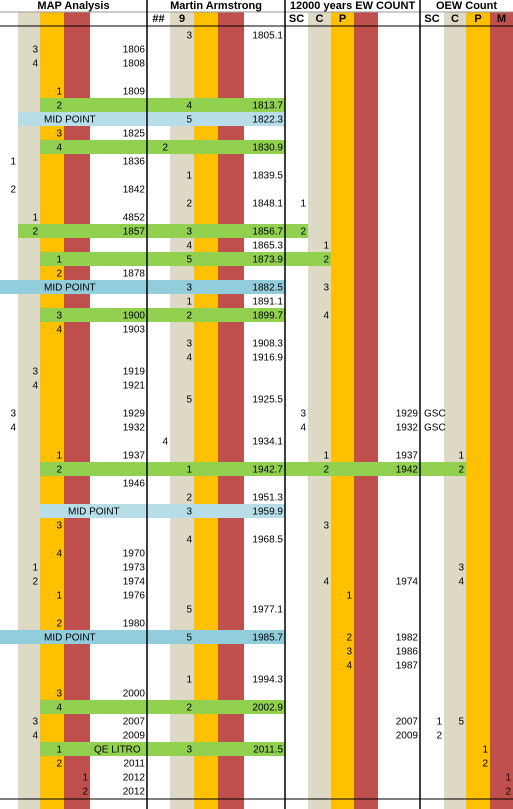  What do you see at coordinates (267, 148) in the screenshot?
I see `cell-text: 1830.9` at bounding box center [267, 148].